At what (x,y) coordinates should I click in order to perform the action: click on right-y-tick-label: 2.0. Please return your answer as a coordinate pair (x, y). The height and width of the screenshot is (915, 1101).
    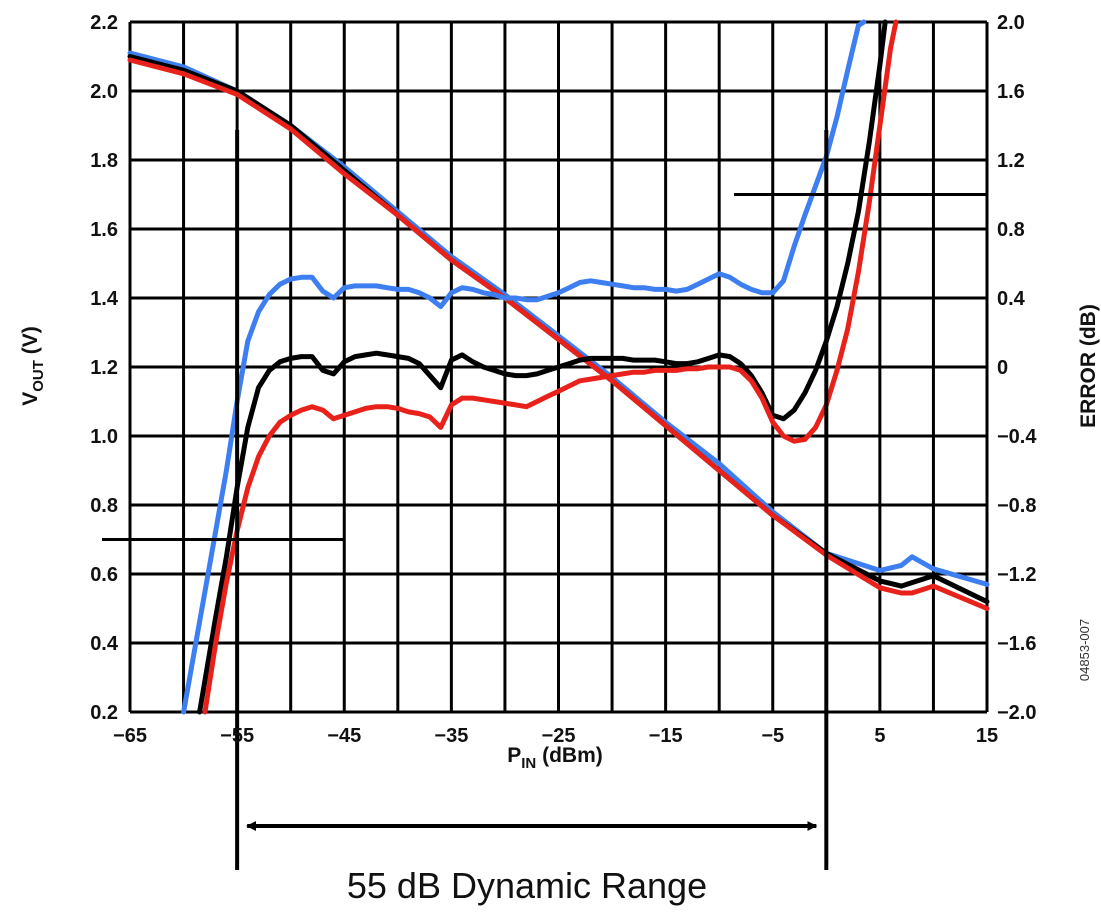
    Looking at the image, I should click on (1011, 23).